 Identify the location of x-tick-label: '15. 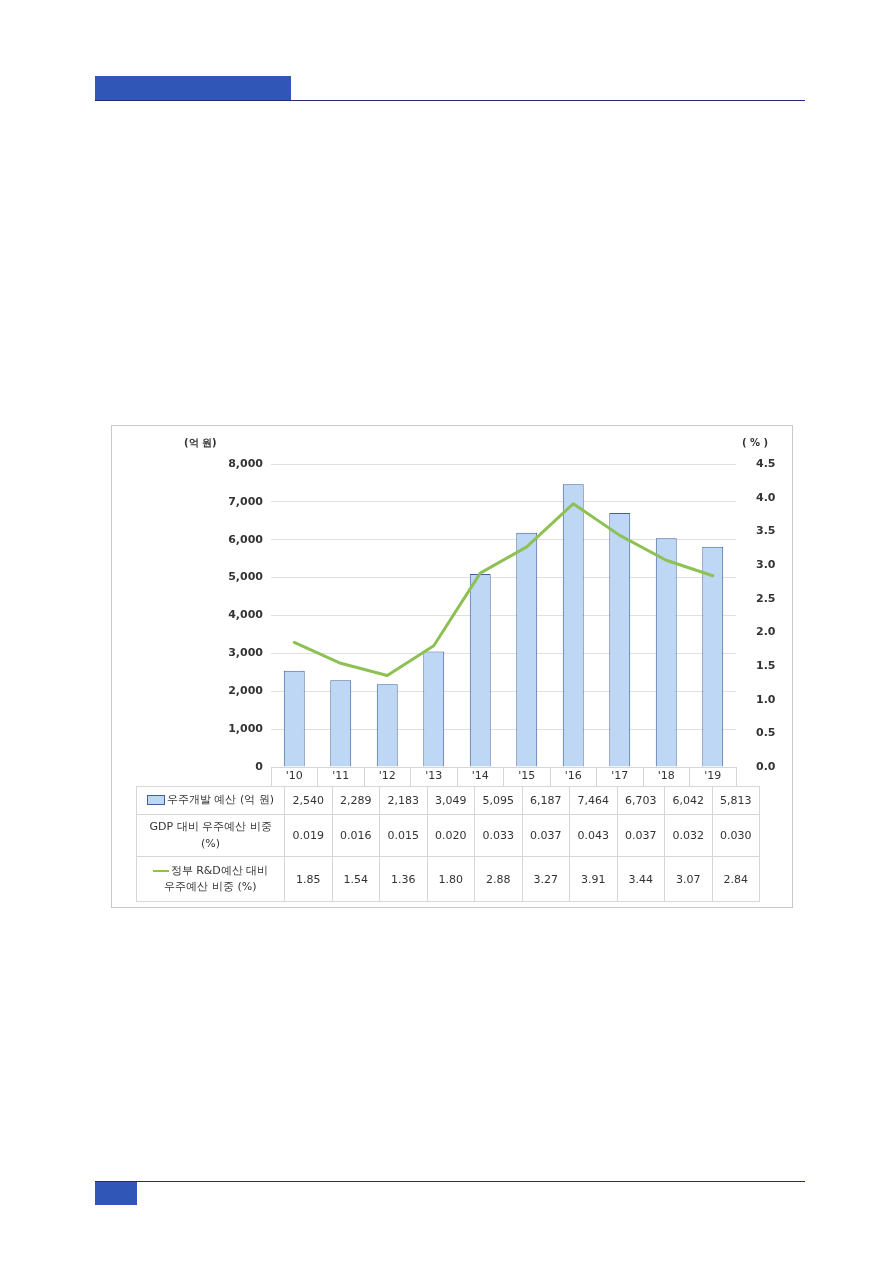
(527, 776).